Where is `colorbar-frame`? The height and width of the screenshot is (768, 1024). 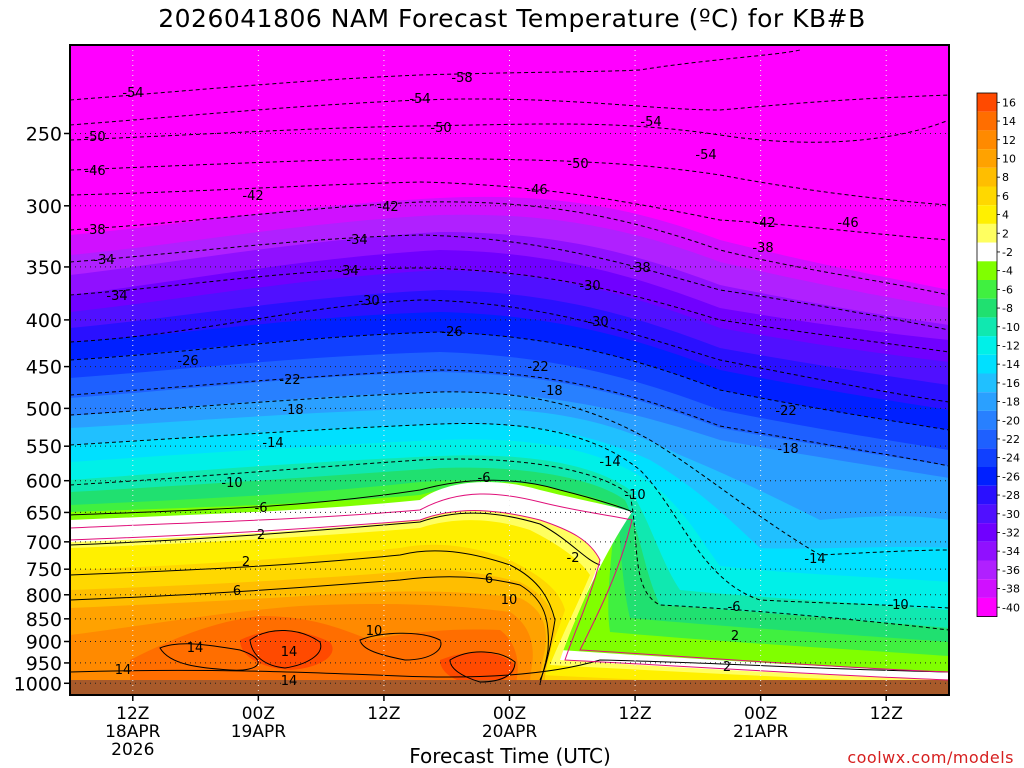
colorbar-frame is located at coordinates (987, 354).